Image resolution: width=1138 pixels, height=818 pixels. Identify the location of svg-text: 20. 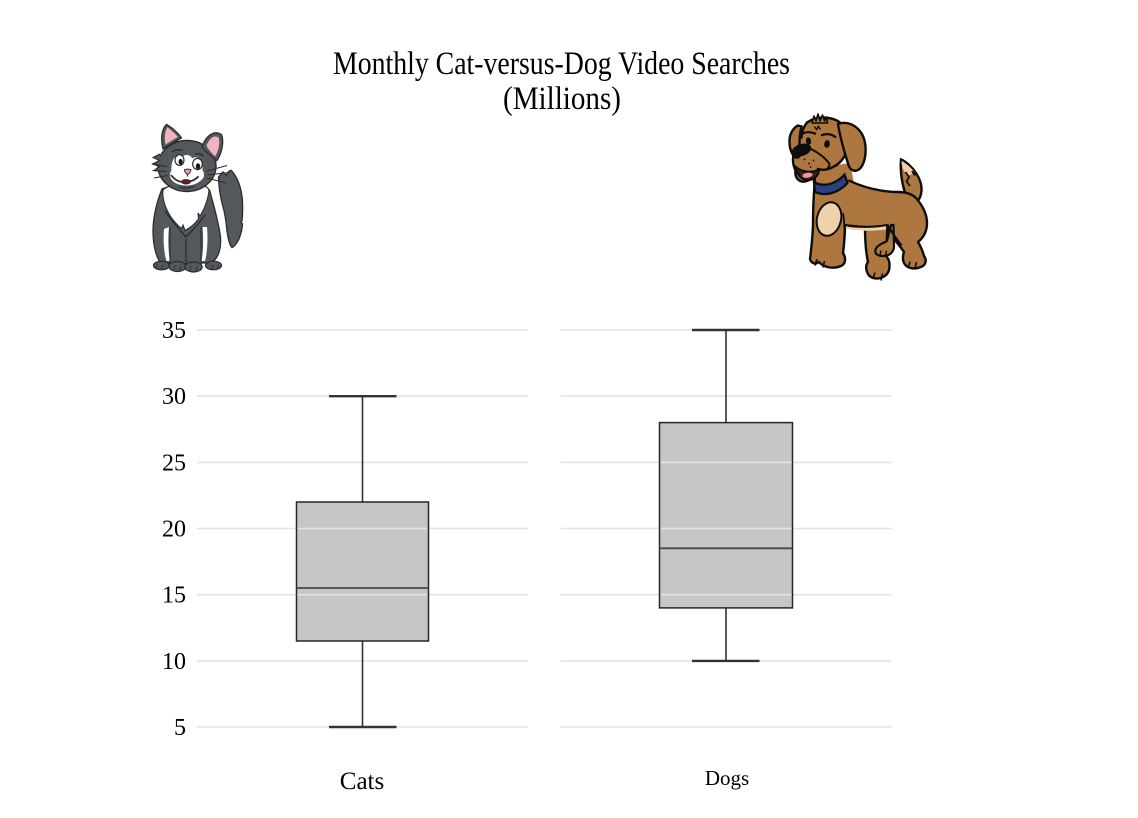
(174, 530).